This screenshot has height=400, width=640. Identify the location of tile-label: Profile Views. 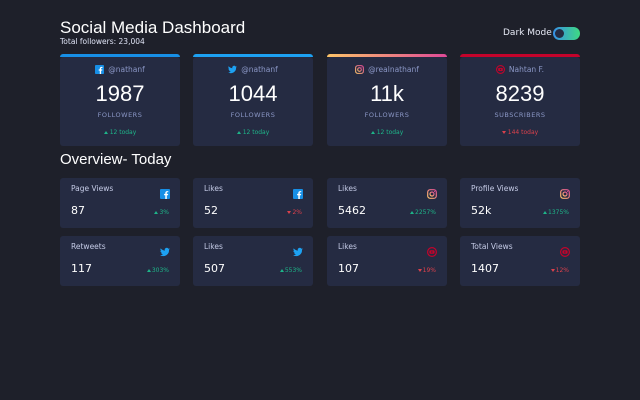
(495, 188).